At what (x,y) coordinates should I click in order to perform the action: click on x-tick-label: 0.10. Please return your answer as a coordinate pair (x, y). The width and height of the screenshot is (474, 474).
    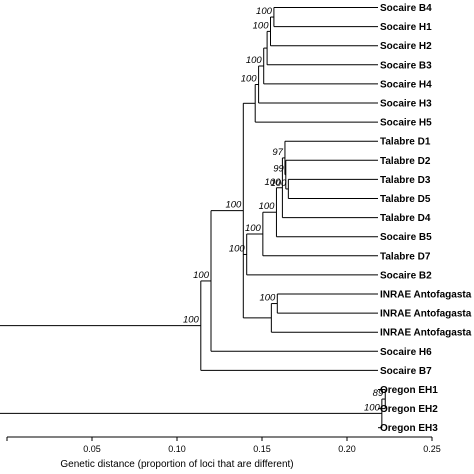
    Looking at the image, I should click on (177, 449).